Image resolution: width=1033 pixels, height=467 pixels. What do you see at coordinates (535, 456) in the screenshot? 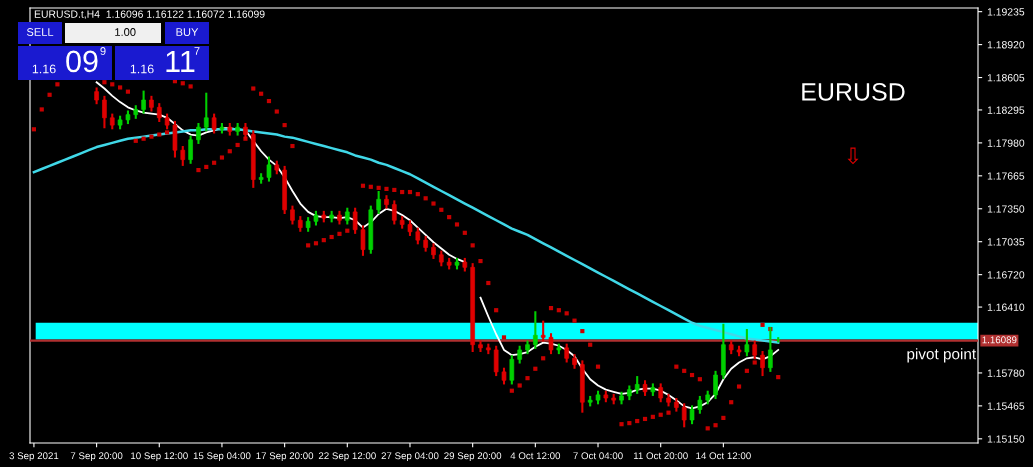
I see `x-tick-label: 4 Oct 12:00` at bounding box center [535, 456].